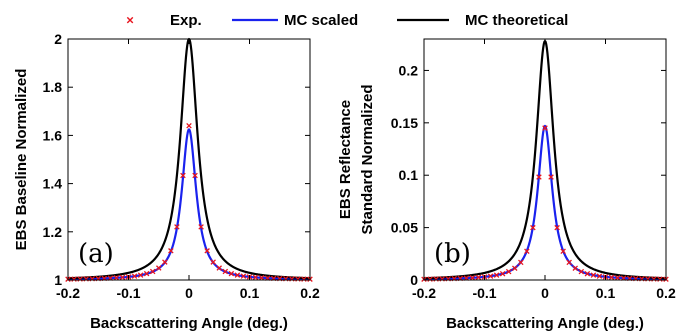  Describe the element at coordinates (404, 123) in the screenshot. I see `y-tick-label: 0.15` at that location.